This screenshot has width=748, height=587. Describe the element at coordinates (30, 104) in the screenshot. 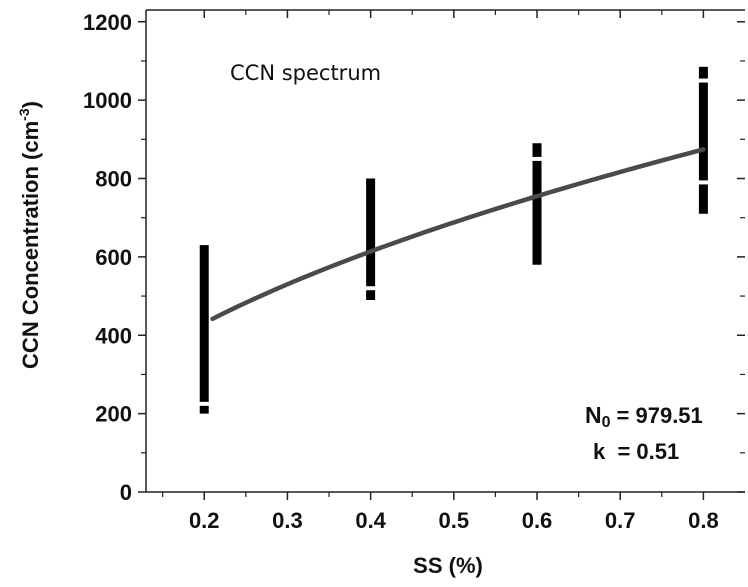

I see `y-axis-title-close: )` at that location.